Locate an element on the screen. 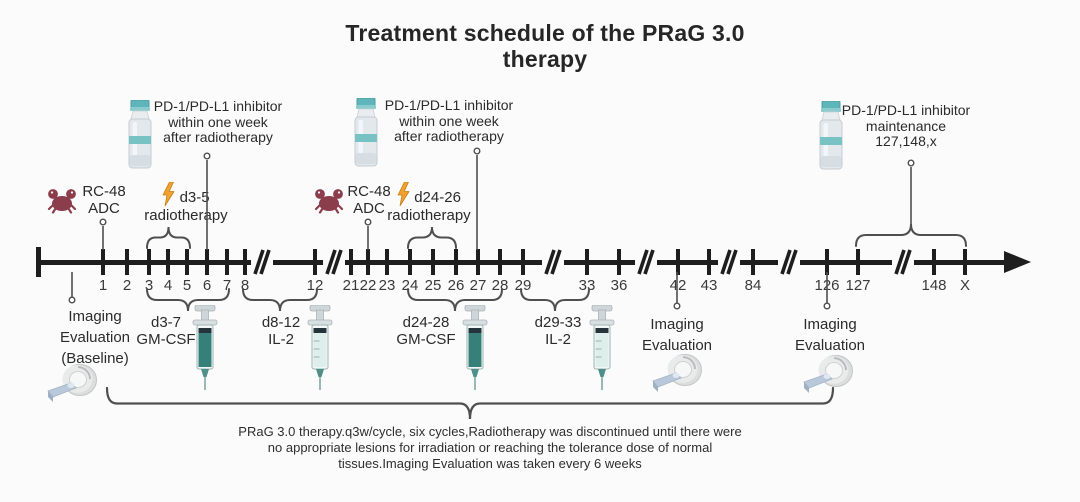 The image size is (1080, 502). timeline-start-cap is located at coordinates (38, 262).